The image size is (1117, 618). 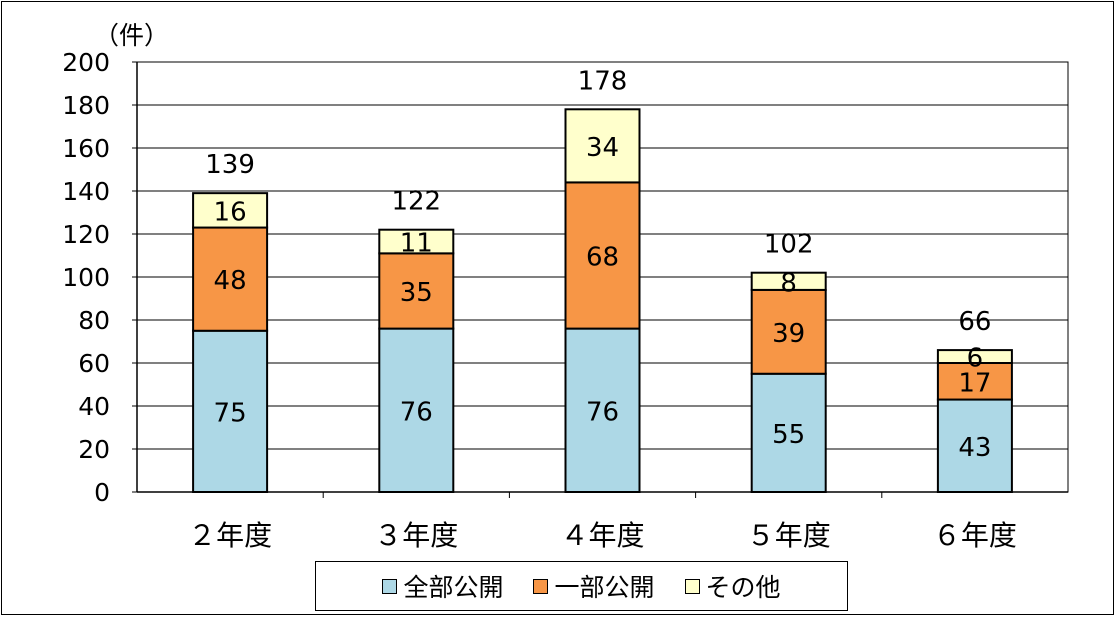 I want to click on y-tick-label: 180, so click(x=86, y=105).